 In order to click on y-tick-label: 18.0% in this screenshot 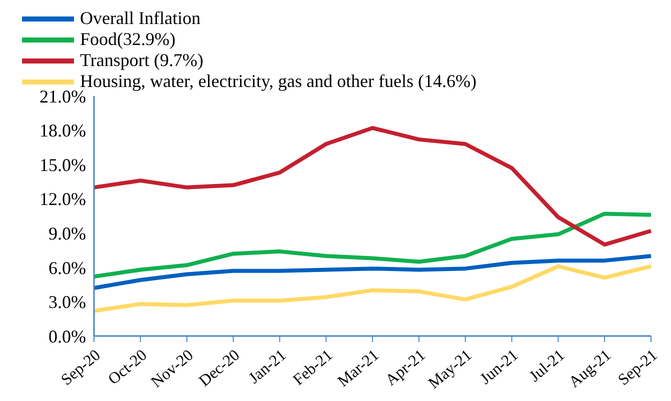, I will do `click(63, 130)`.